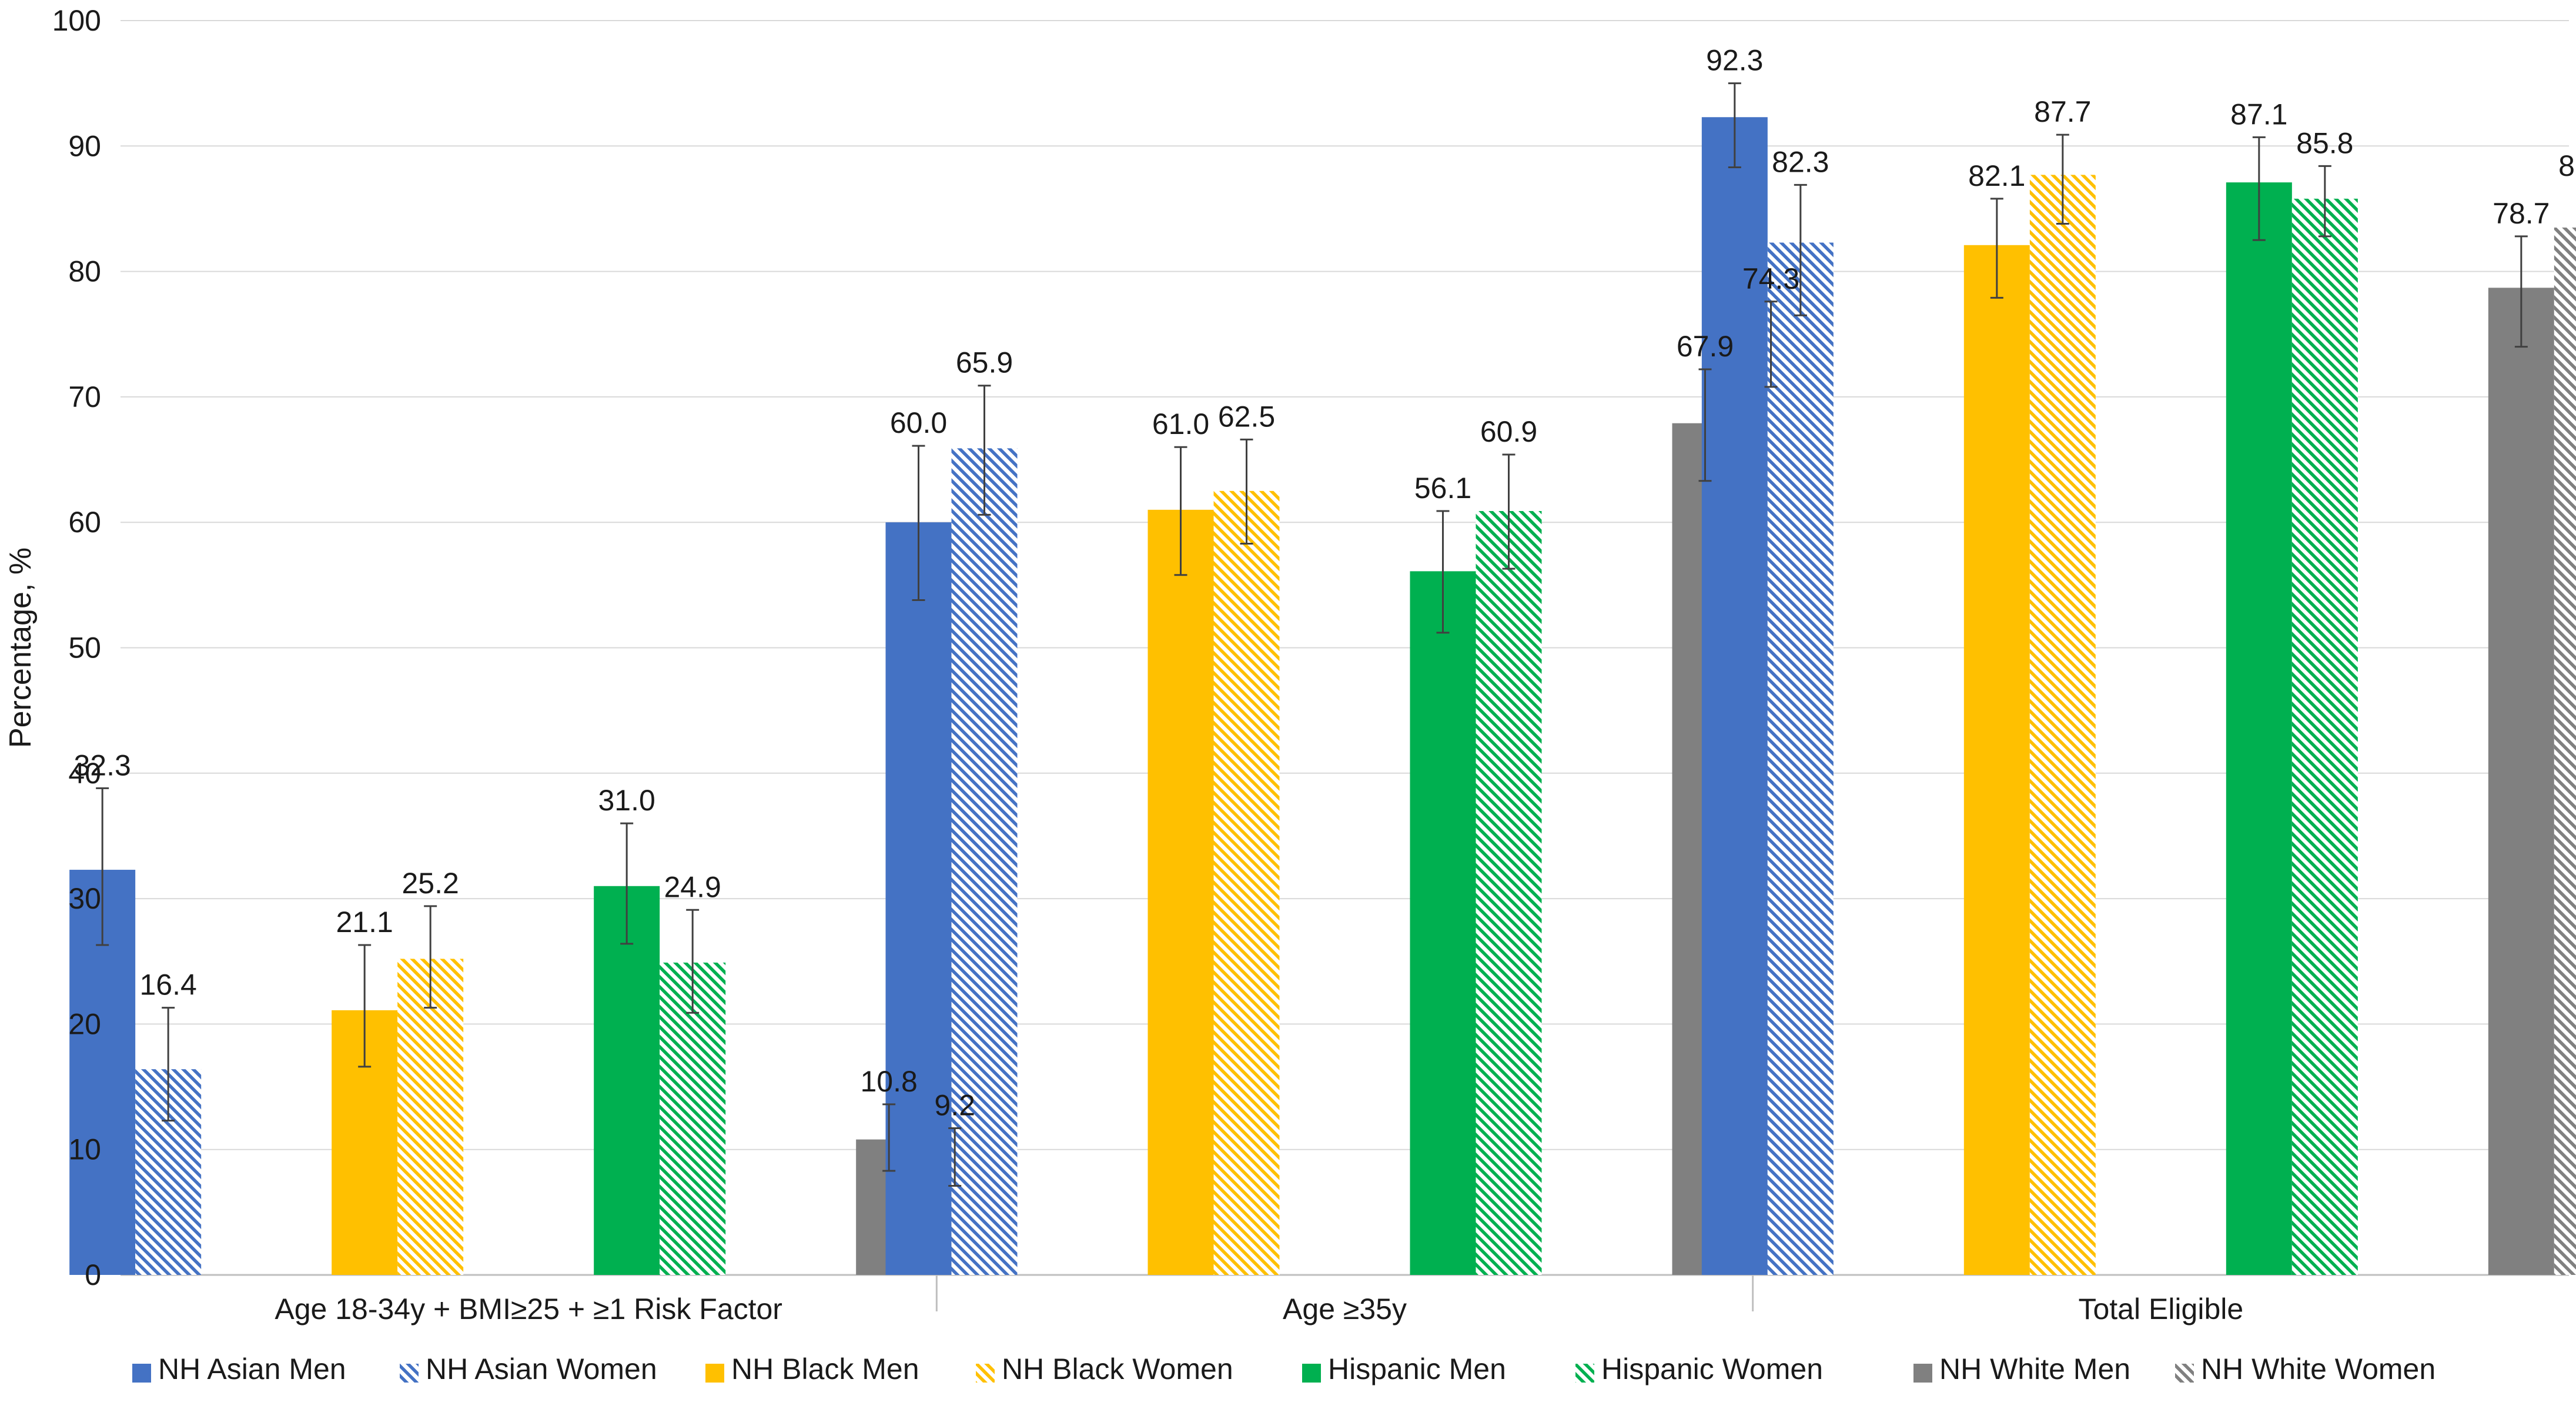 This screenshot has height=1419, width=2576. What do you see at coordinates (541, 1369) in the screenshot?
I see `legend-label: NH Asian Women` at bounding box center [541, 1369].